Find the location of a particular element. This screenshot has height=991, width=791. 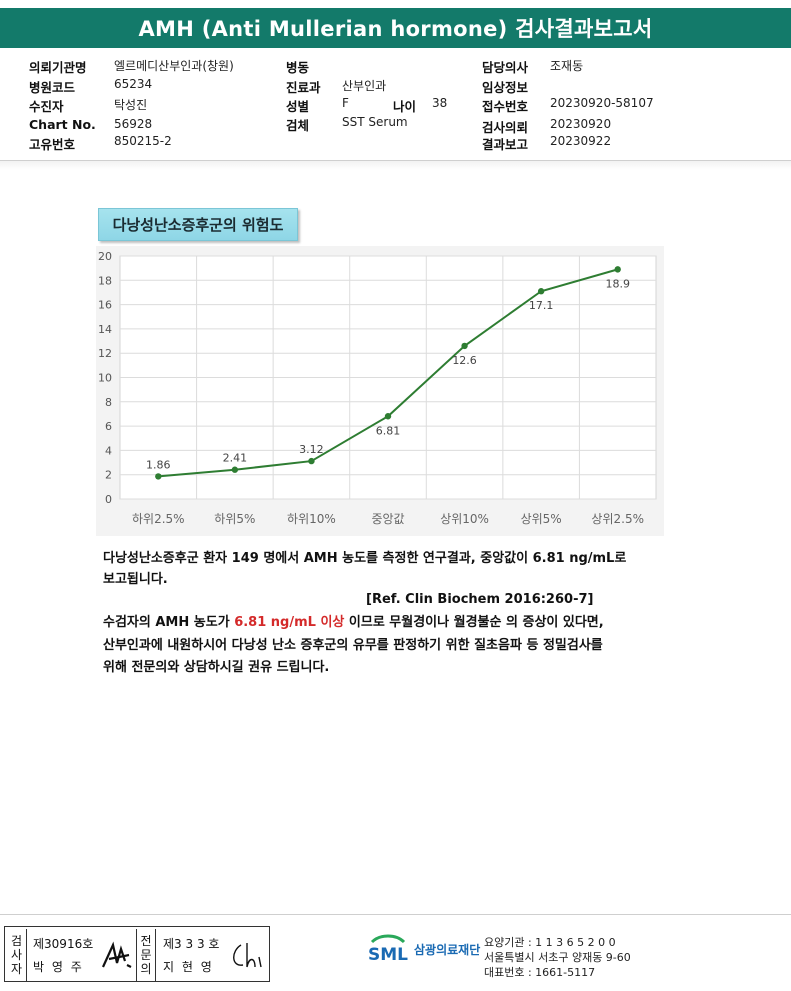

sml-logo: SML 삼광의료재단 is located at coordinates (423, 949).